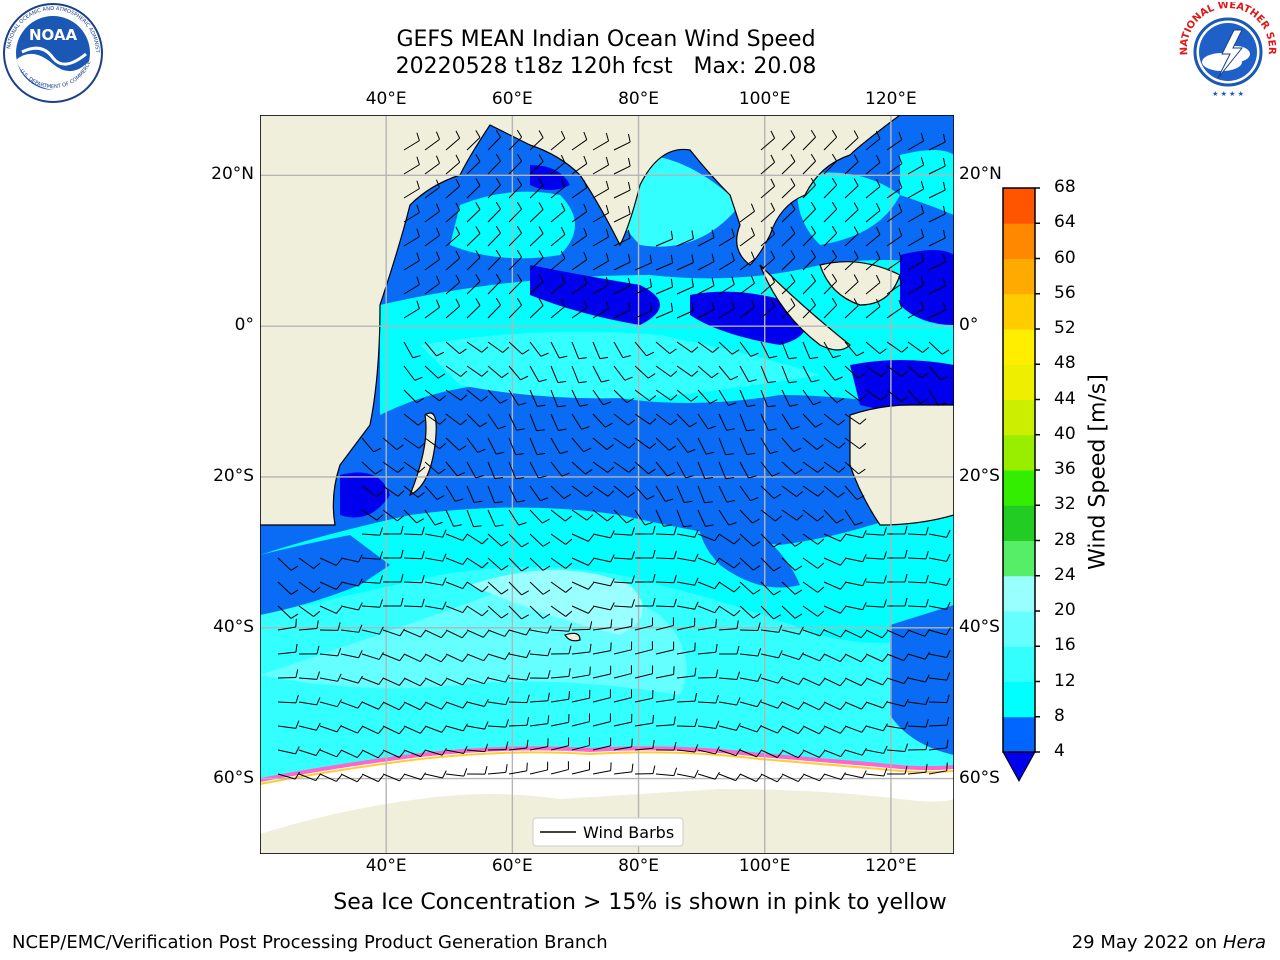  I want to click on nws-logo: NATIONAL WEATHER SERVICE ★ ★ ★ ★, so click(1227, 51).